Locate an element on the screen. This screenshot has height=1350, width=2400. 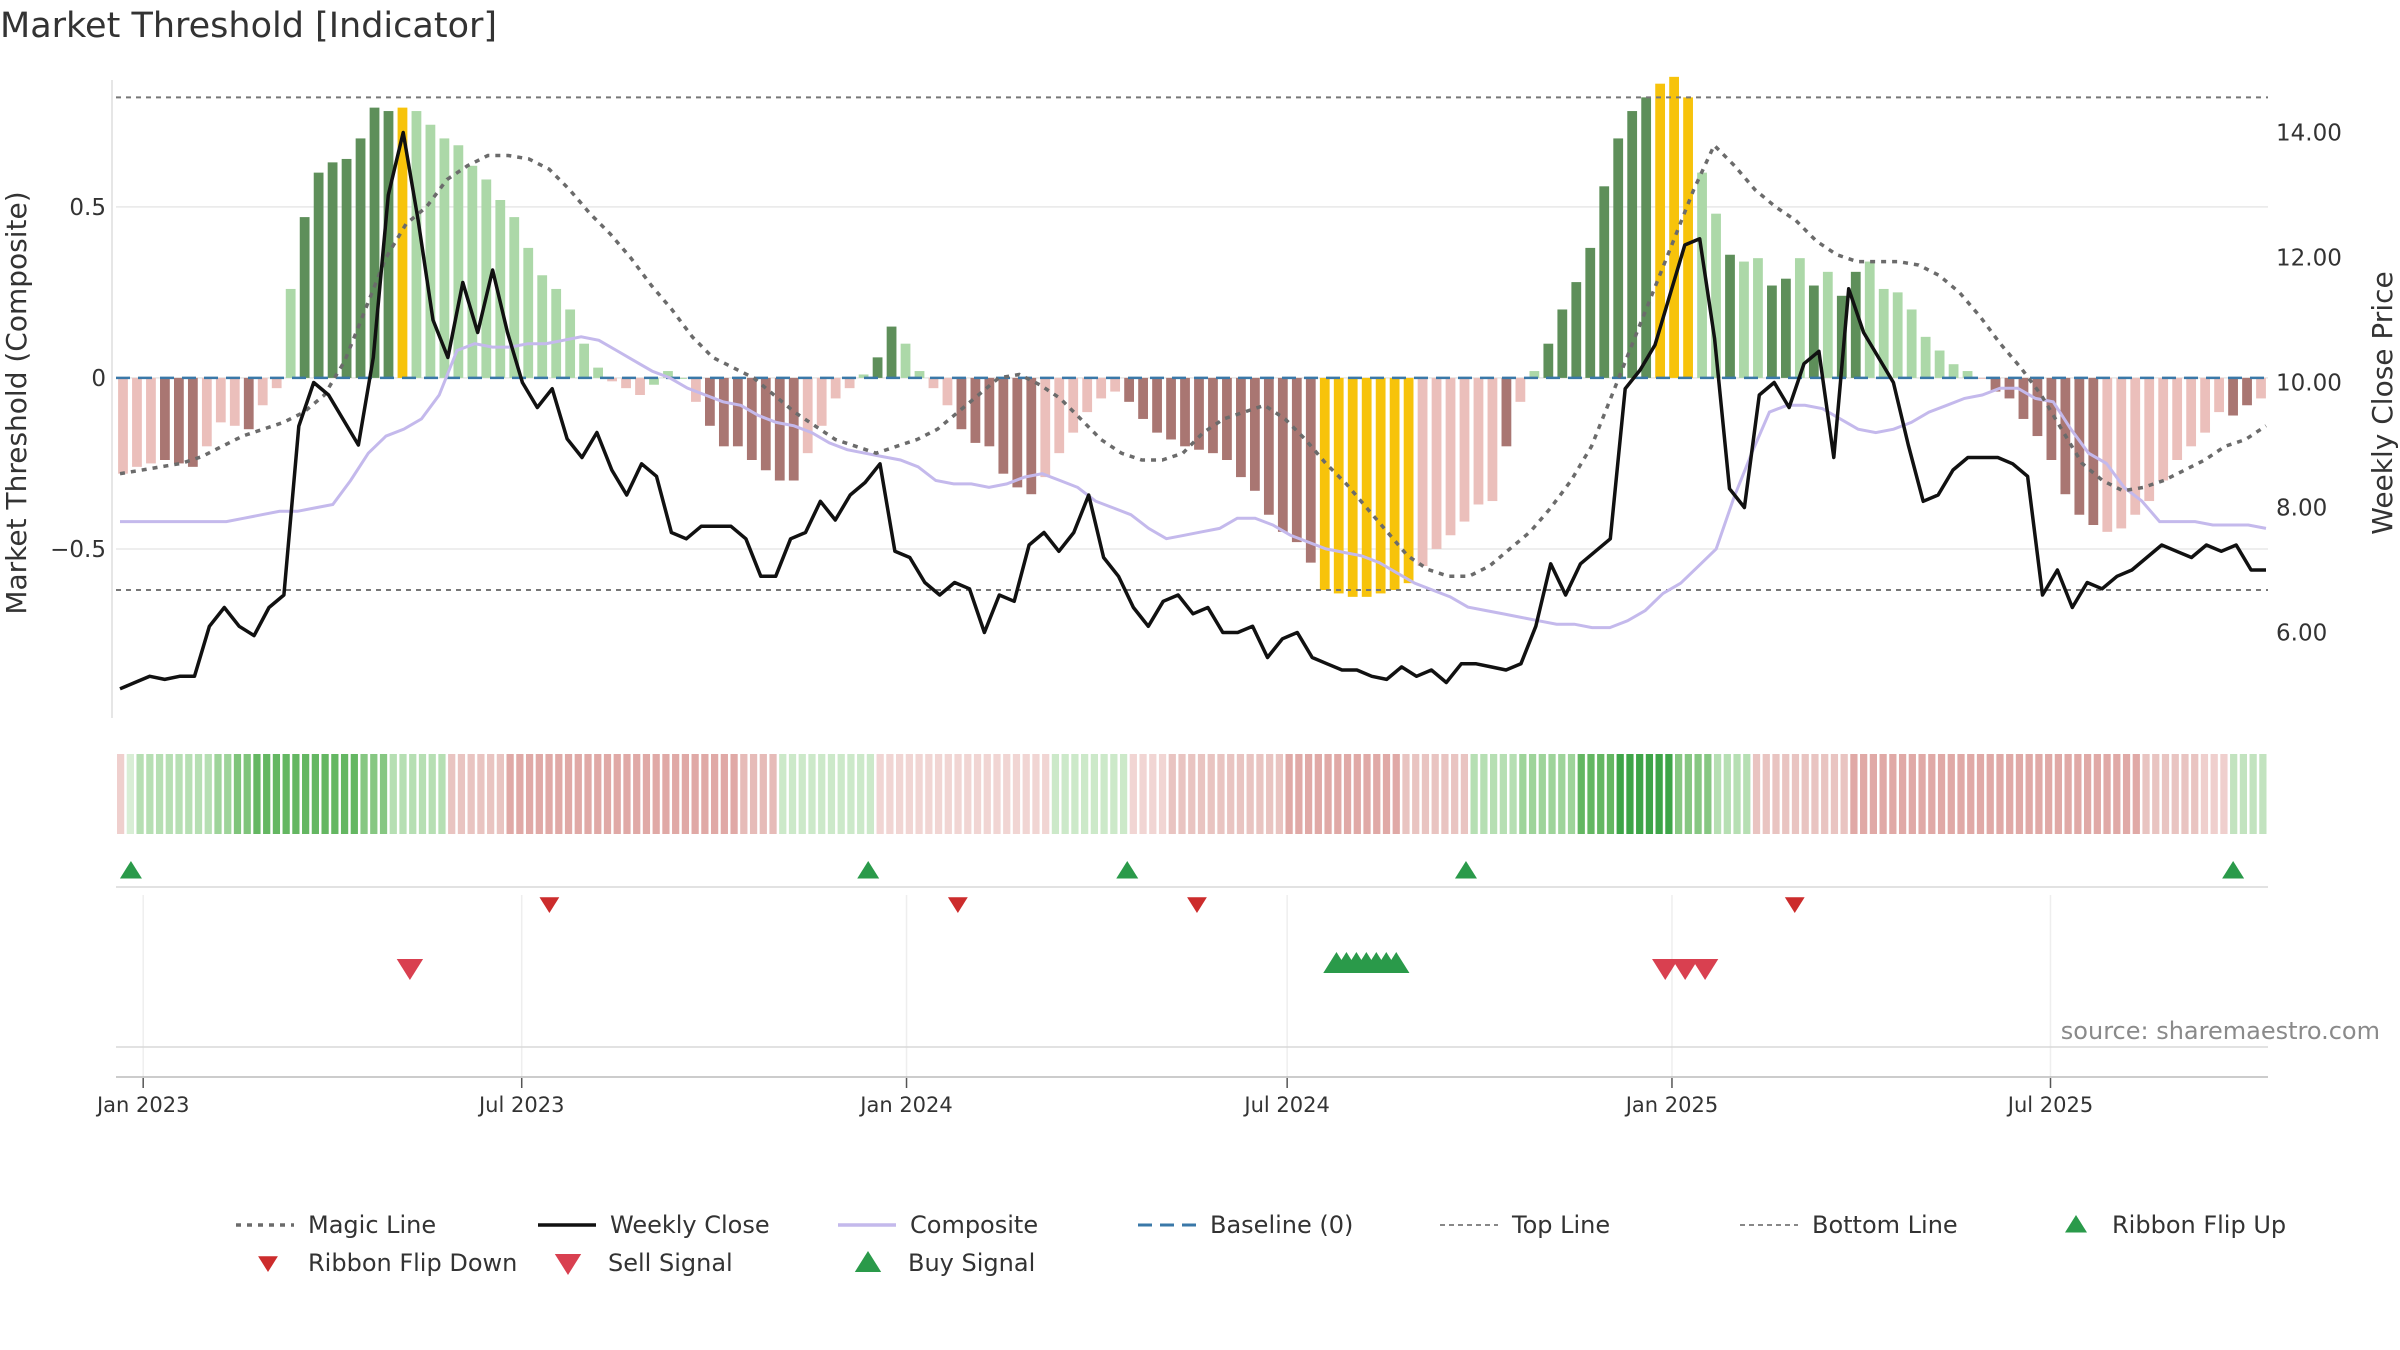
right-tick-label: 14.00 is located at coordinates (2309, 134).